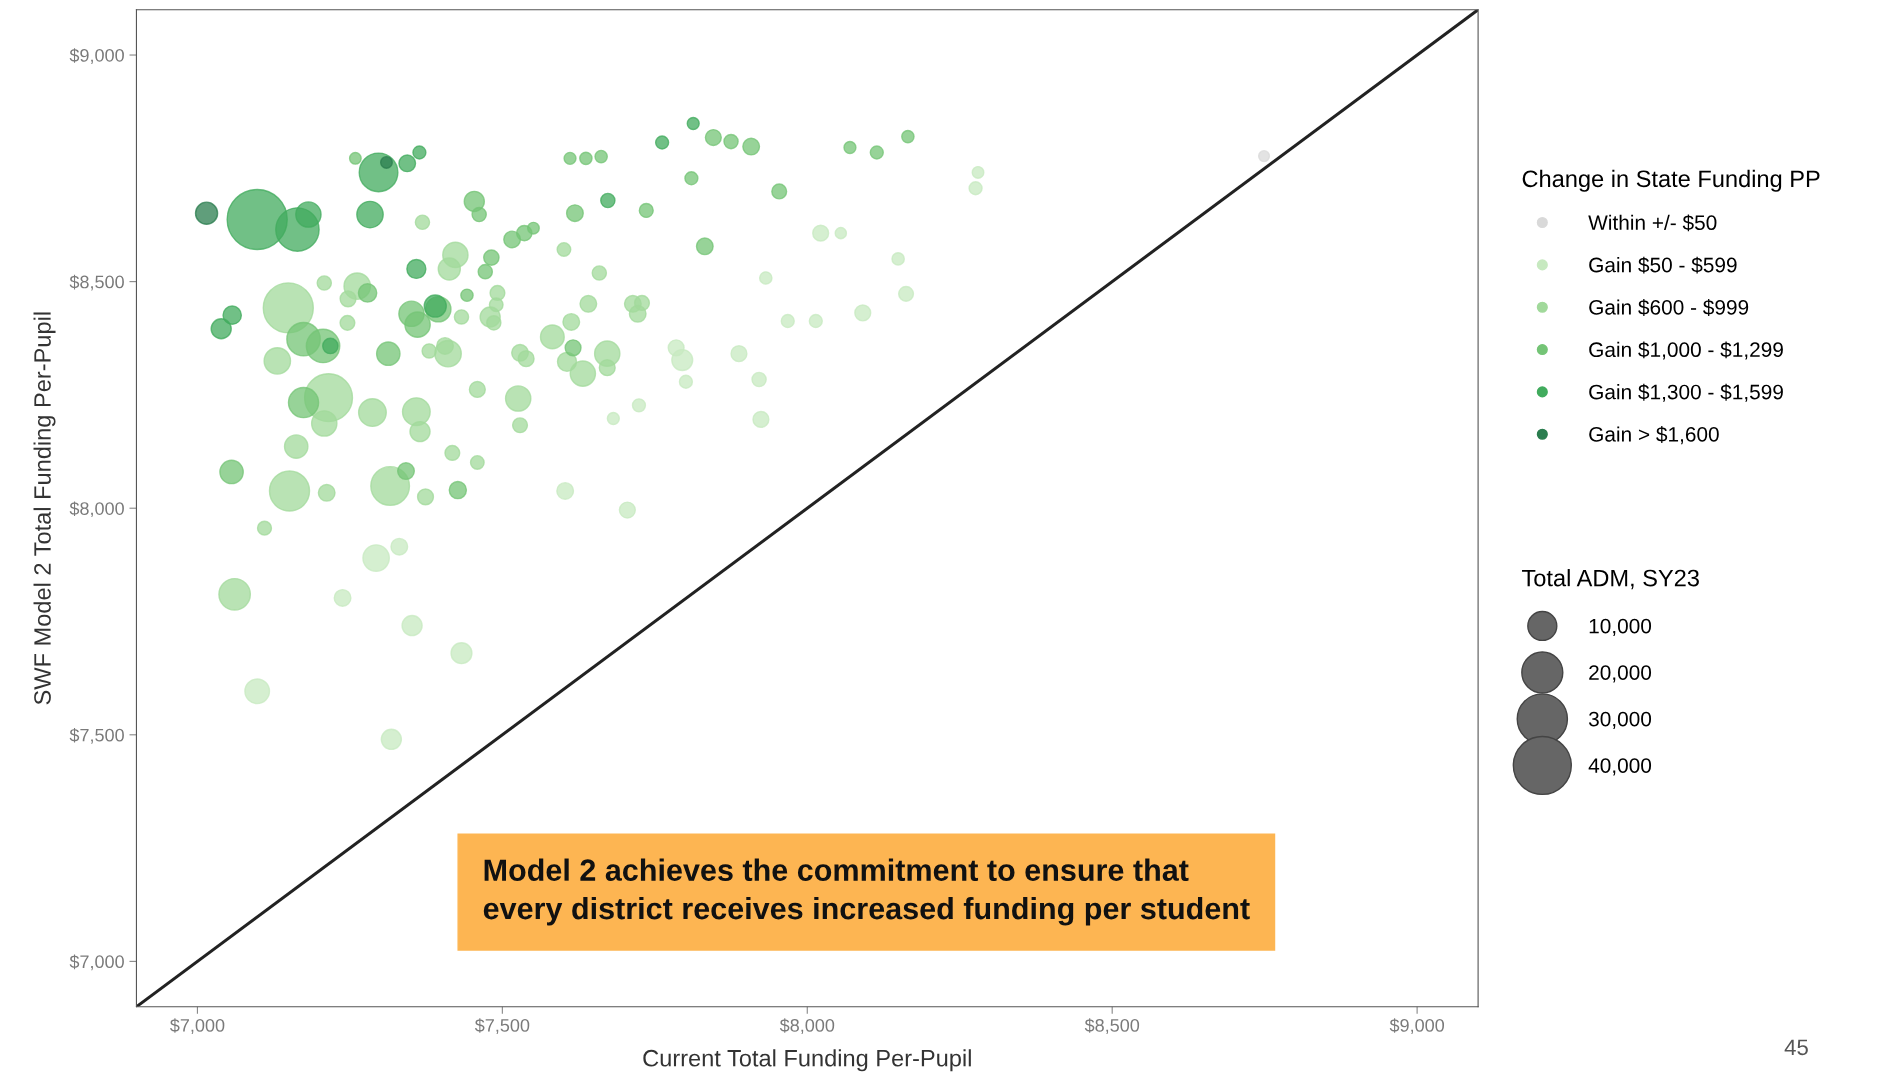 This screenshot has width=1895, height=1079. Describe the element at coordinates (1652, 223) in the screenshot. I see `legend-label: Within +/- $50` at that location.